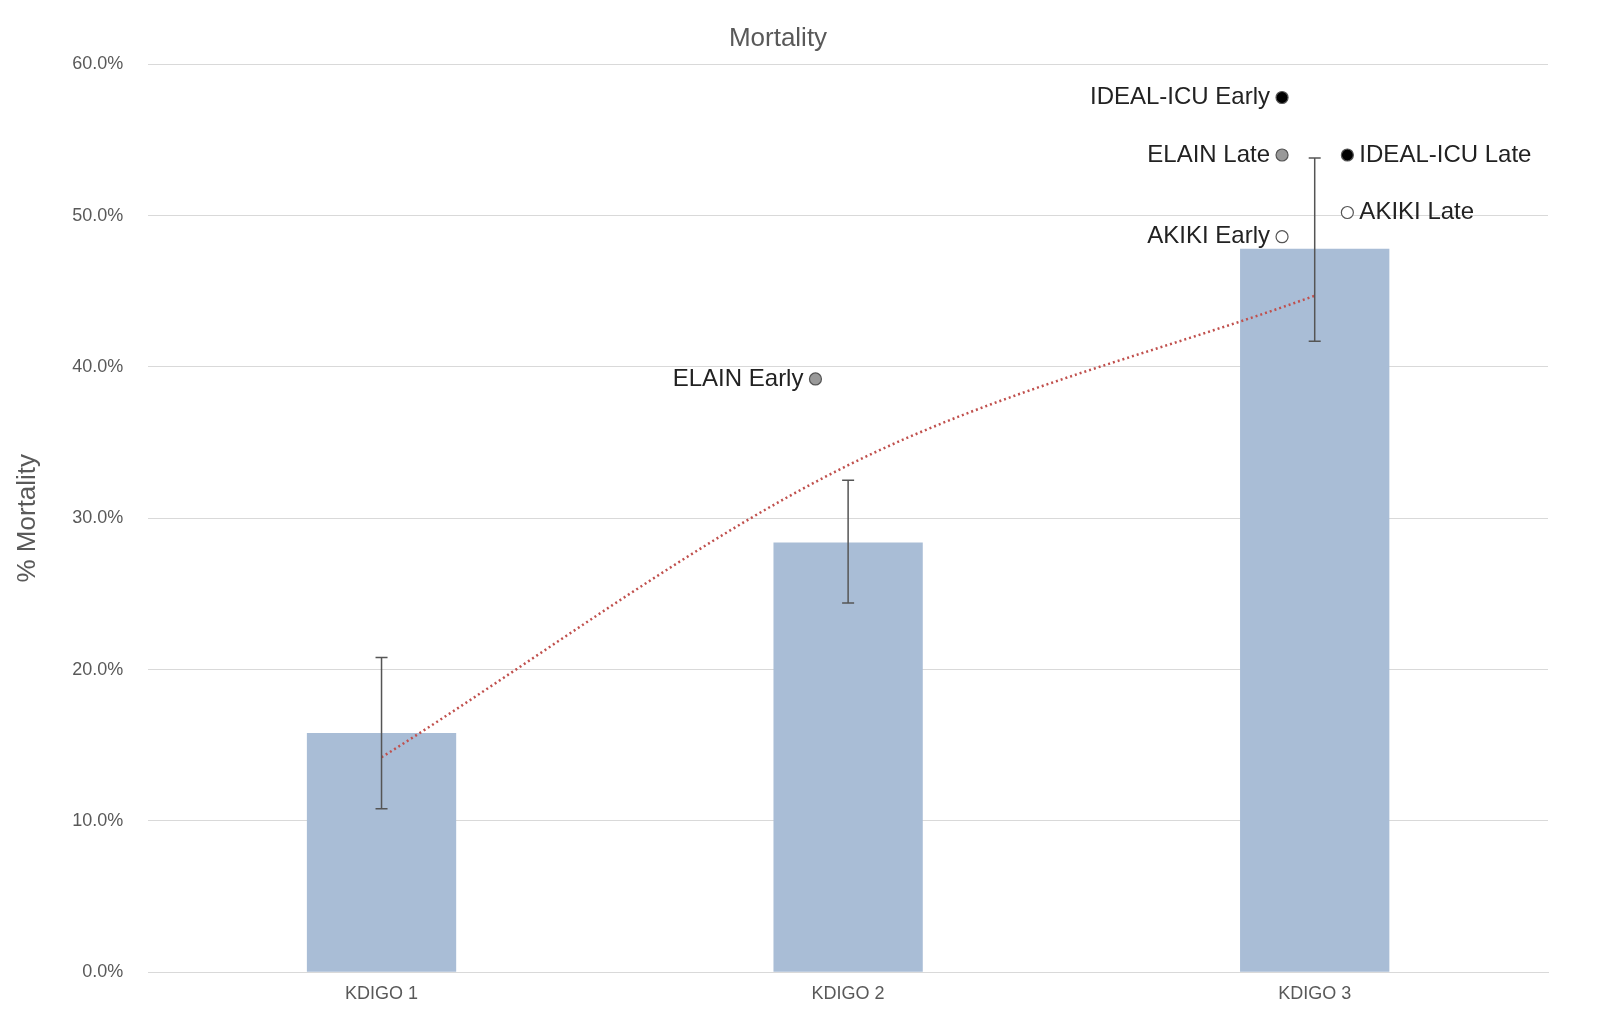 The width and height of the screenshot is (1616, 1022). What do you see at coordinates (1417, 211) in the screenshot?
I see `series-label: AKIKI Late` at bounding box center [1417, 211].